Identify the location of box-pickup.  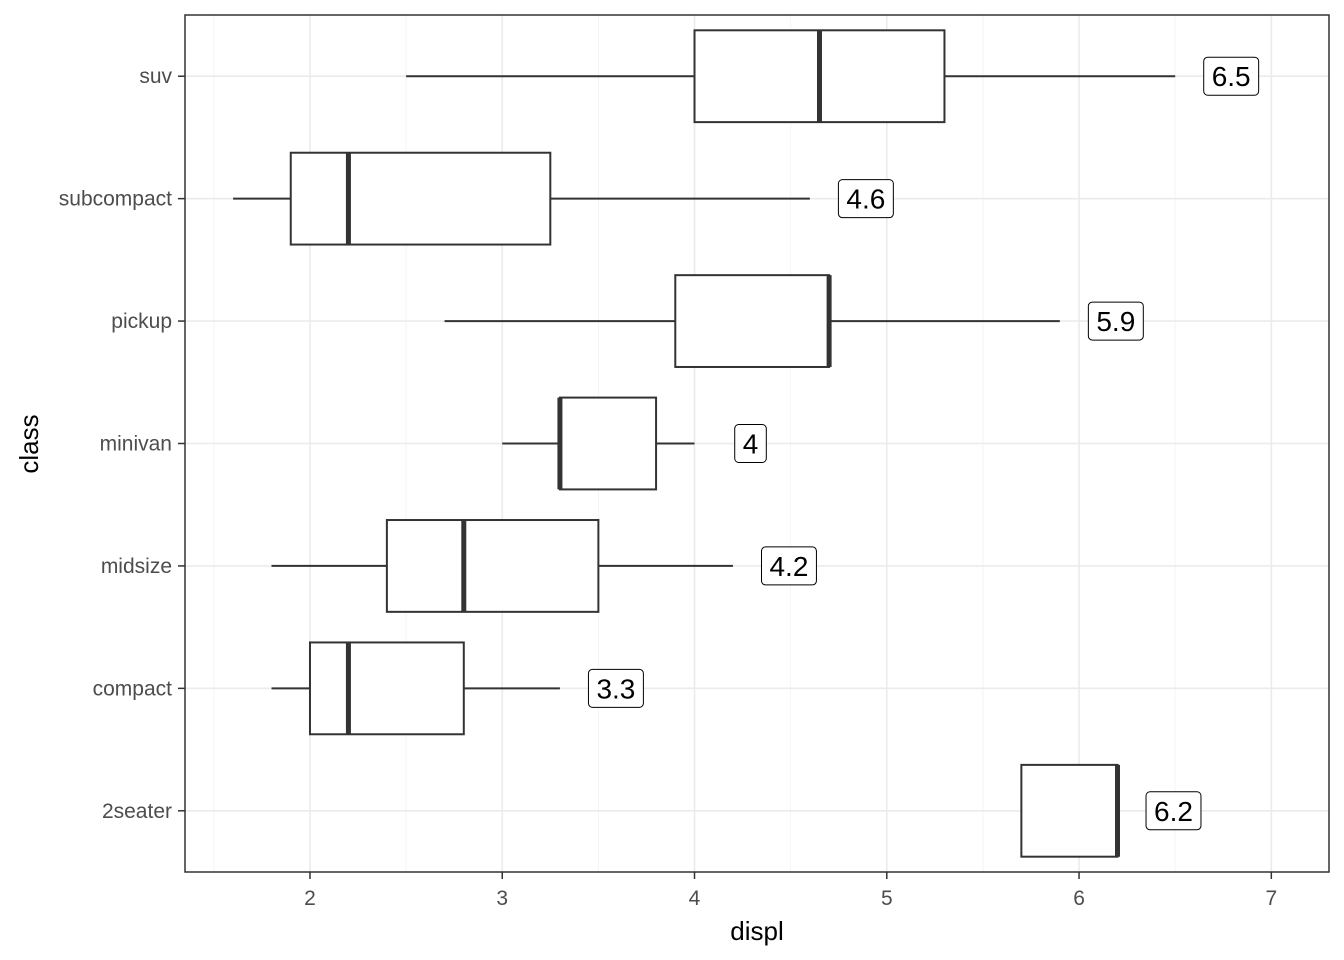
(752, 321).